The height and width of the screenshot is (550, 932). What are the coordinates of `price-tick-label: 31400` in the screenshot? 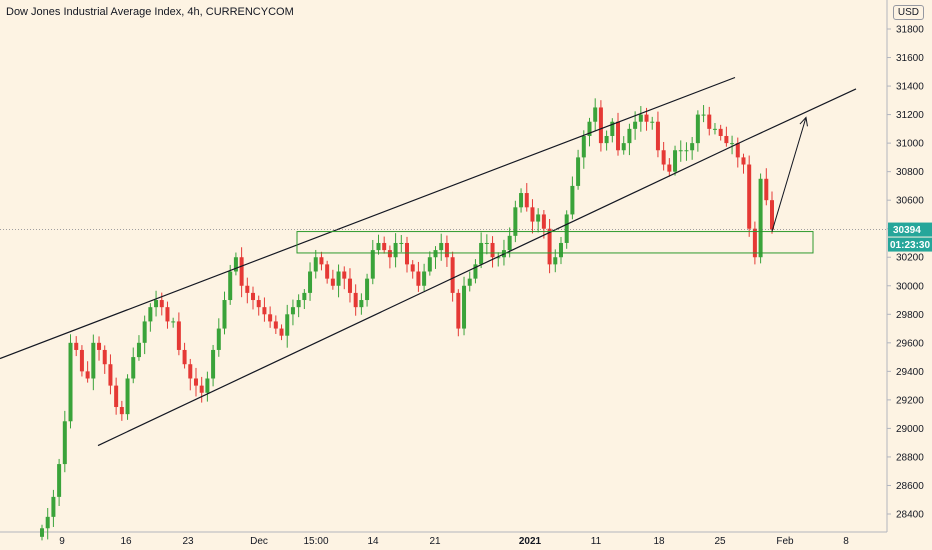 It's located at (910, 87).